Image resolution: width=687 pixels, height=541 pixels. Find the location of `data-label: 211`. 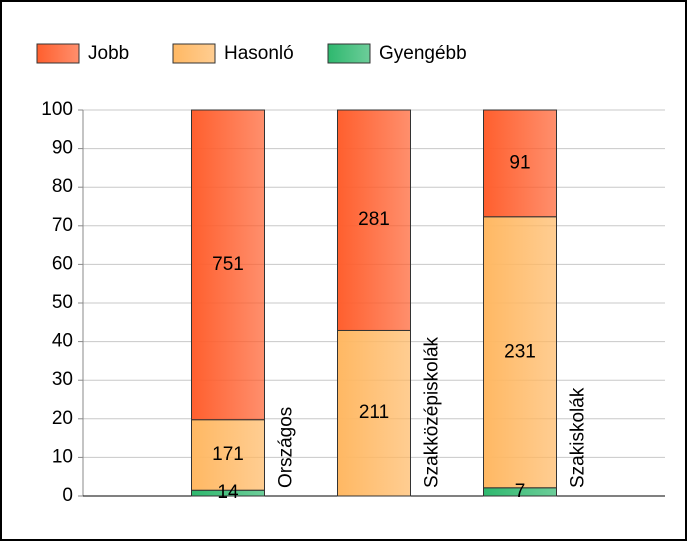

data-label: 211 is located at coordinates (374, 412).